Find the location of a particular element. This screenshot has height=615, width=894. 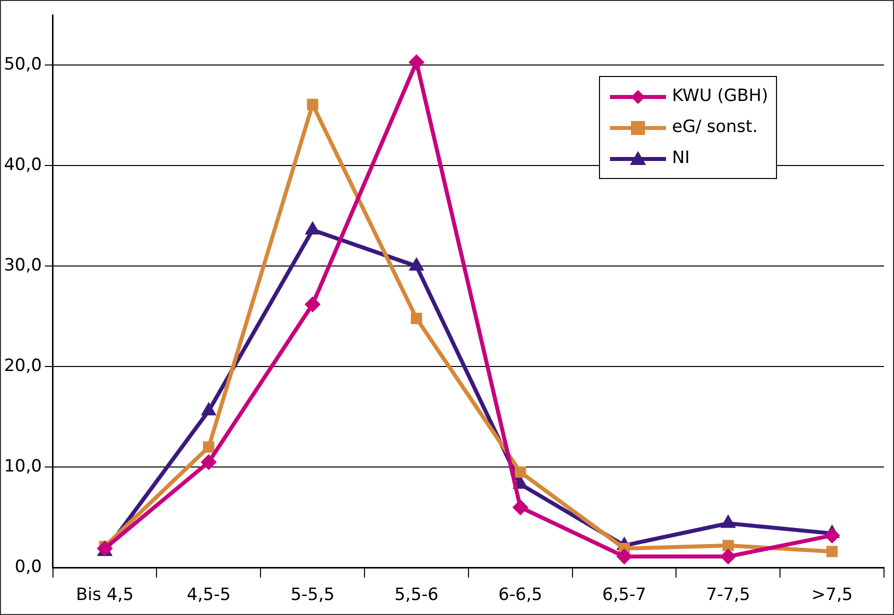

y-tick-label: 50,0 is located at coordinates (23, 64).